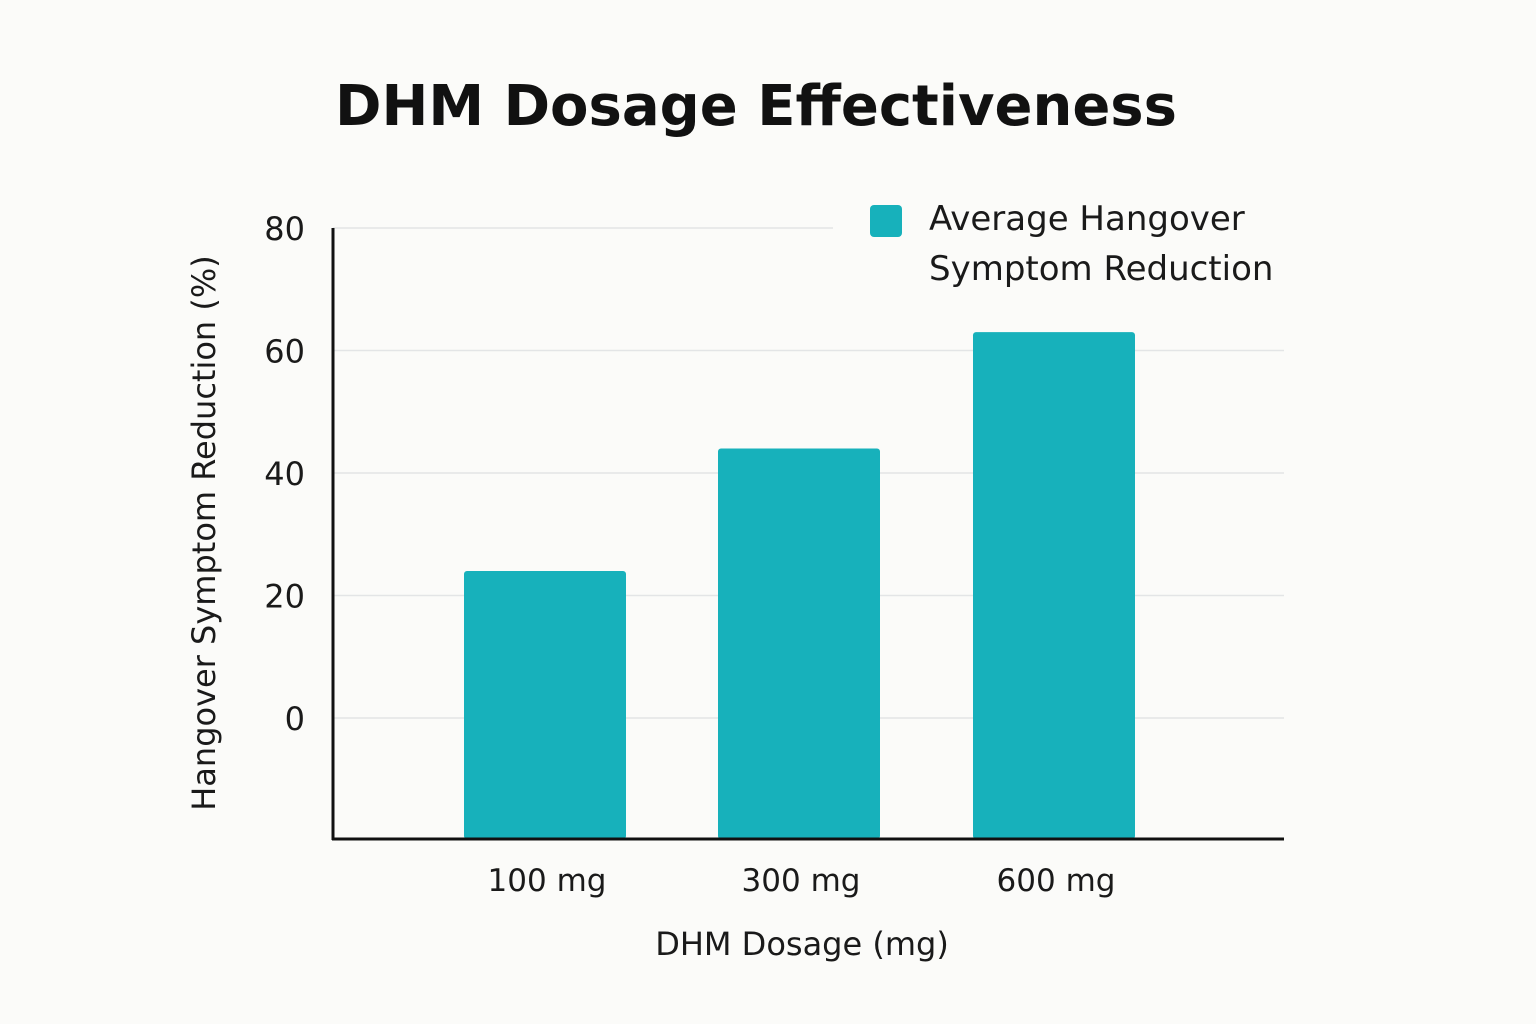 The height and width of the screenshot is (1024, 1536). I want to click on bar-100-mg, so click(545, 705).